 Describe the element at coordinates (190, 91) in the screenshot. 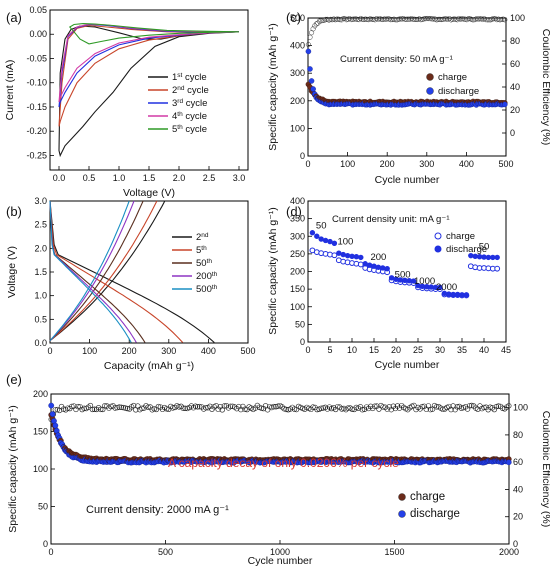

I see `legend-entry-2: 2nd cycle` at that location.